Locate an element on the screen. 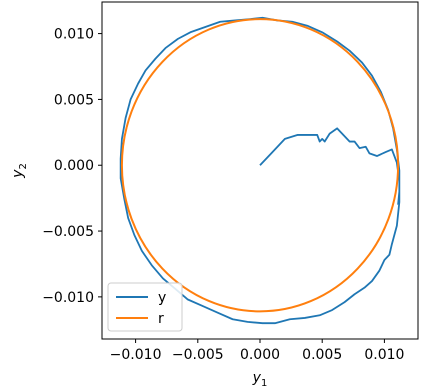 The image size is (427, 387). legend-label-y: y is located at coordinates (162, 298).